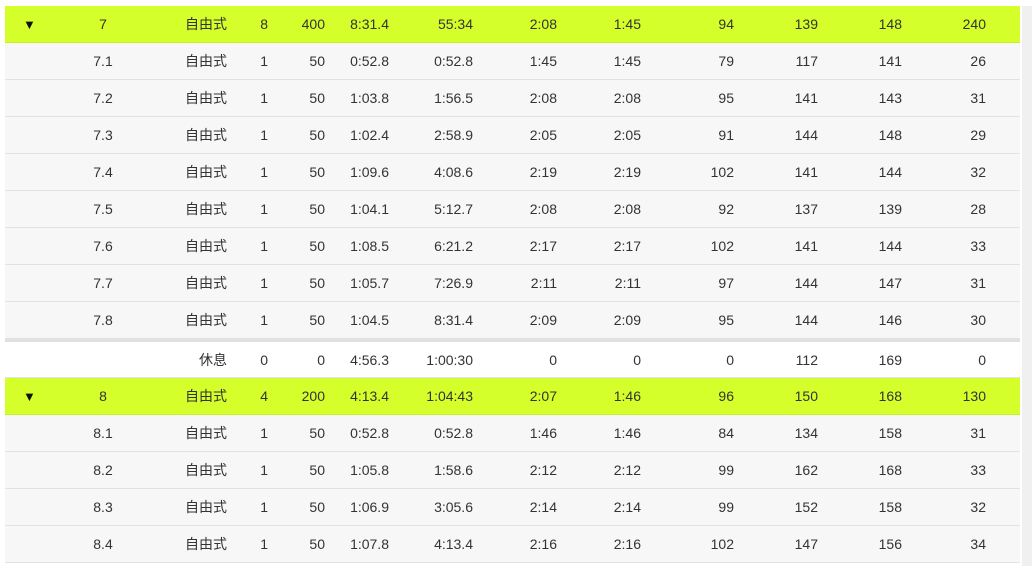 The height and width of the screenshot is (570, 1032). I want to click on lap-number: 7.1, so click(103, 61).